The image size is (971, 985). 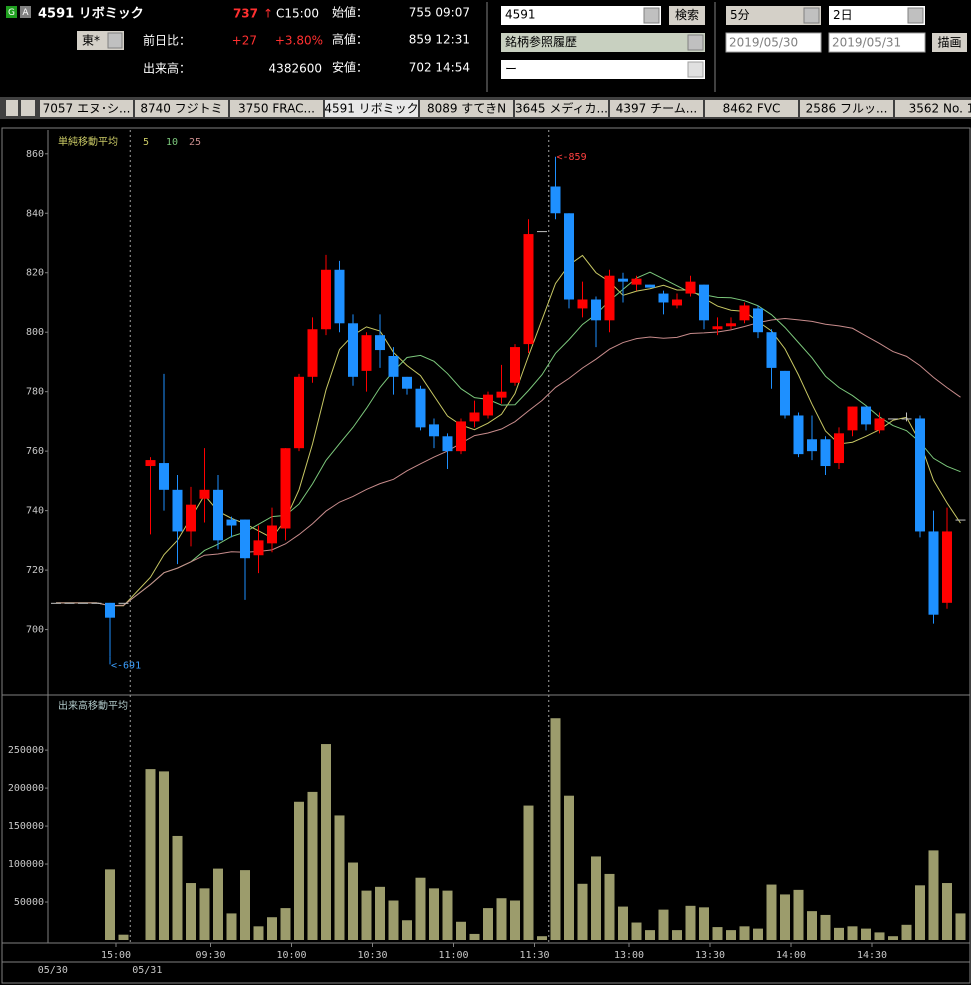 I want to click on badge, so click(x=25, y=12).